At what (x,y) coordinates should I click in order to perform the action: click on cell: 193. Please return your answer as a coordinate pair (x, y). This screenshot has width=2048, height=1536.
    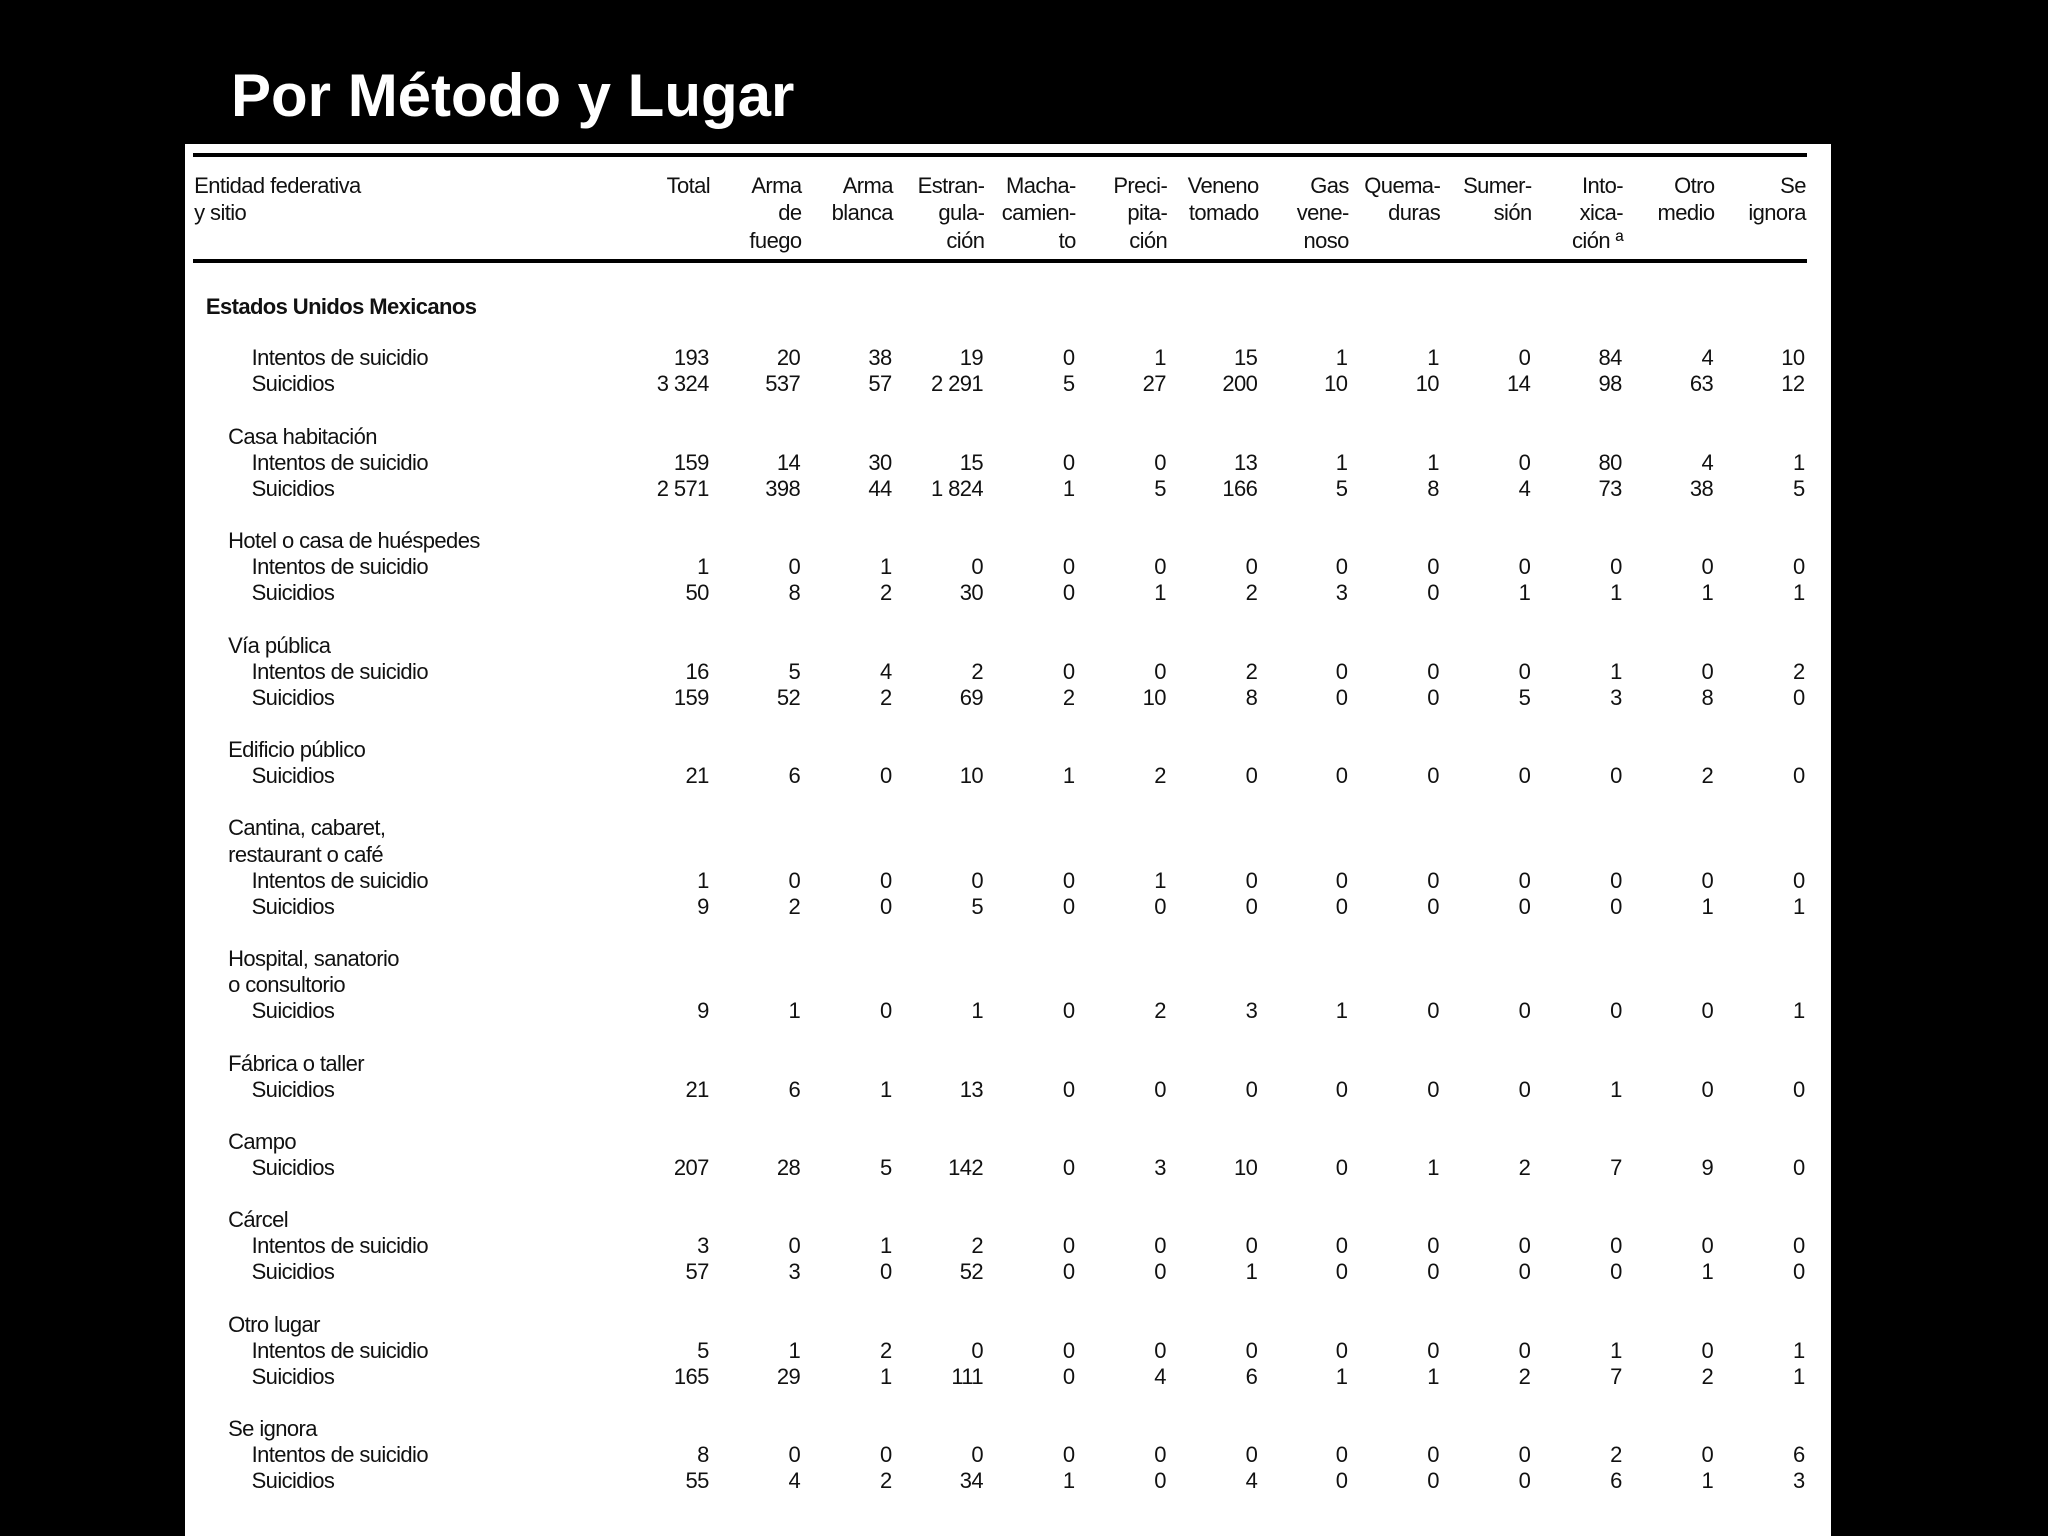
    Looking at the image, I should click on (691, 358).